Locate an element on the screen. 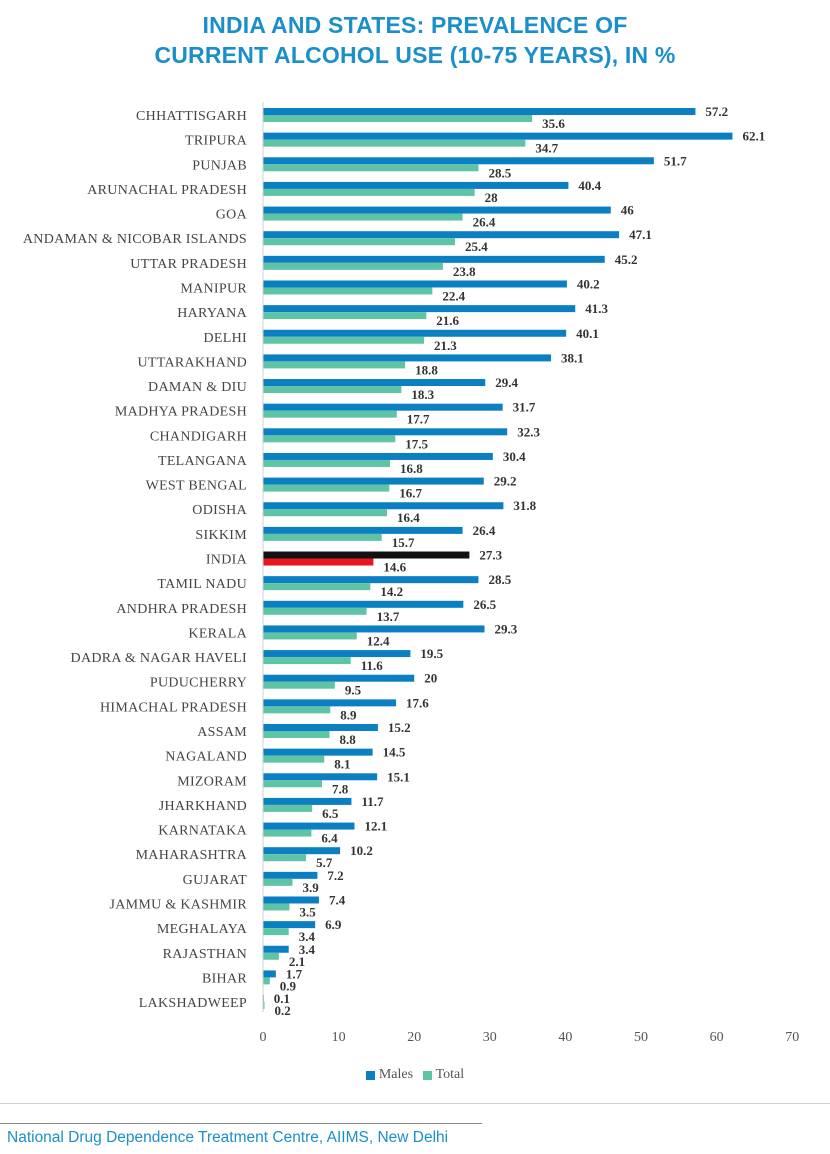 This screenshot has width=830, height=1154. bar-total-goa is located at coordinates (363, 217).